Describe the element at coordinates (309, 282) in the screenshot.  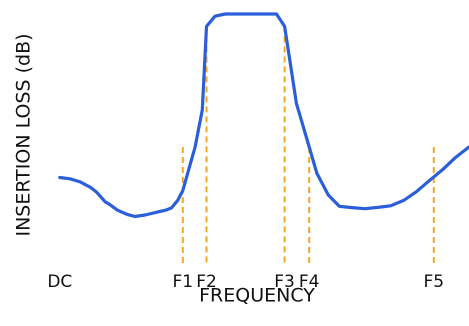
I see `tick-label-f4: F4` at that location.